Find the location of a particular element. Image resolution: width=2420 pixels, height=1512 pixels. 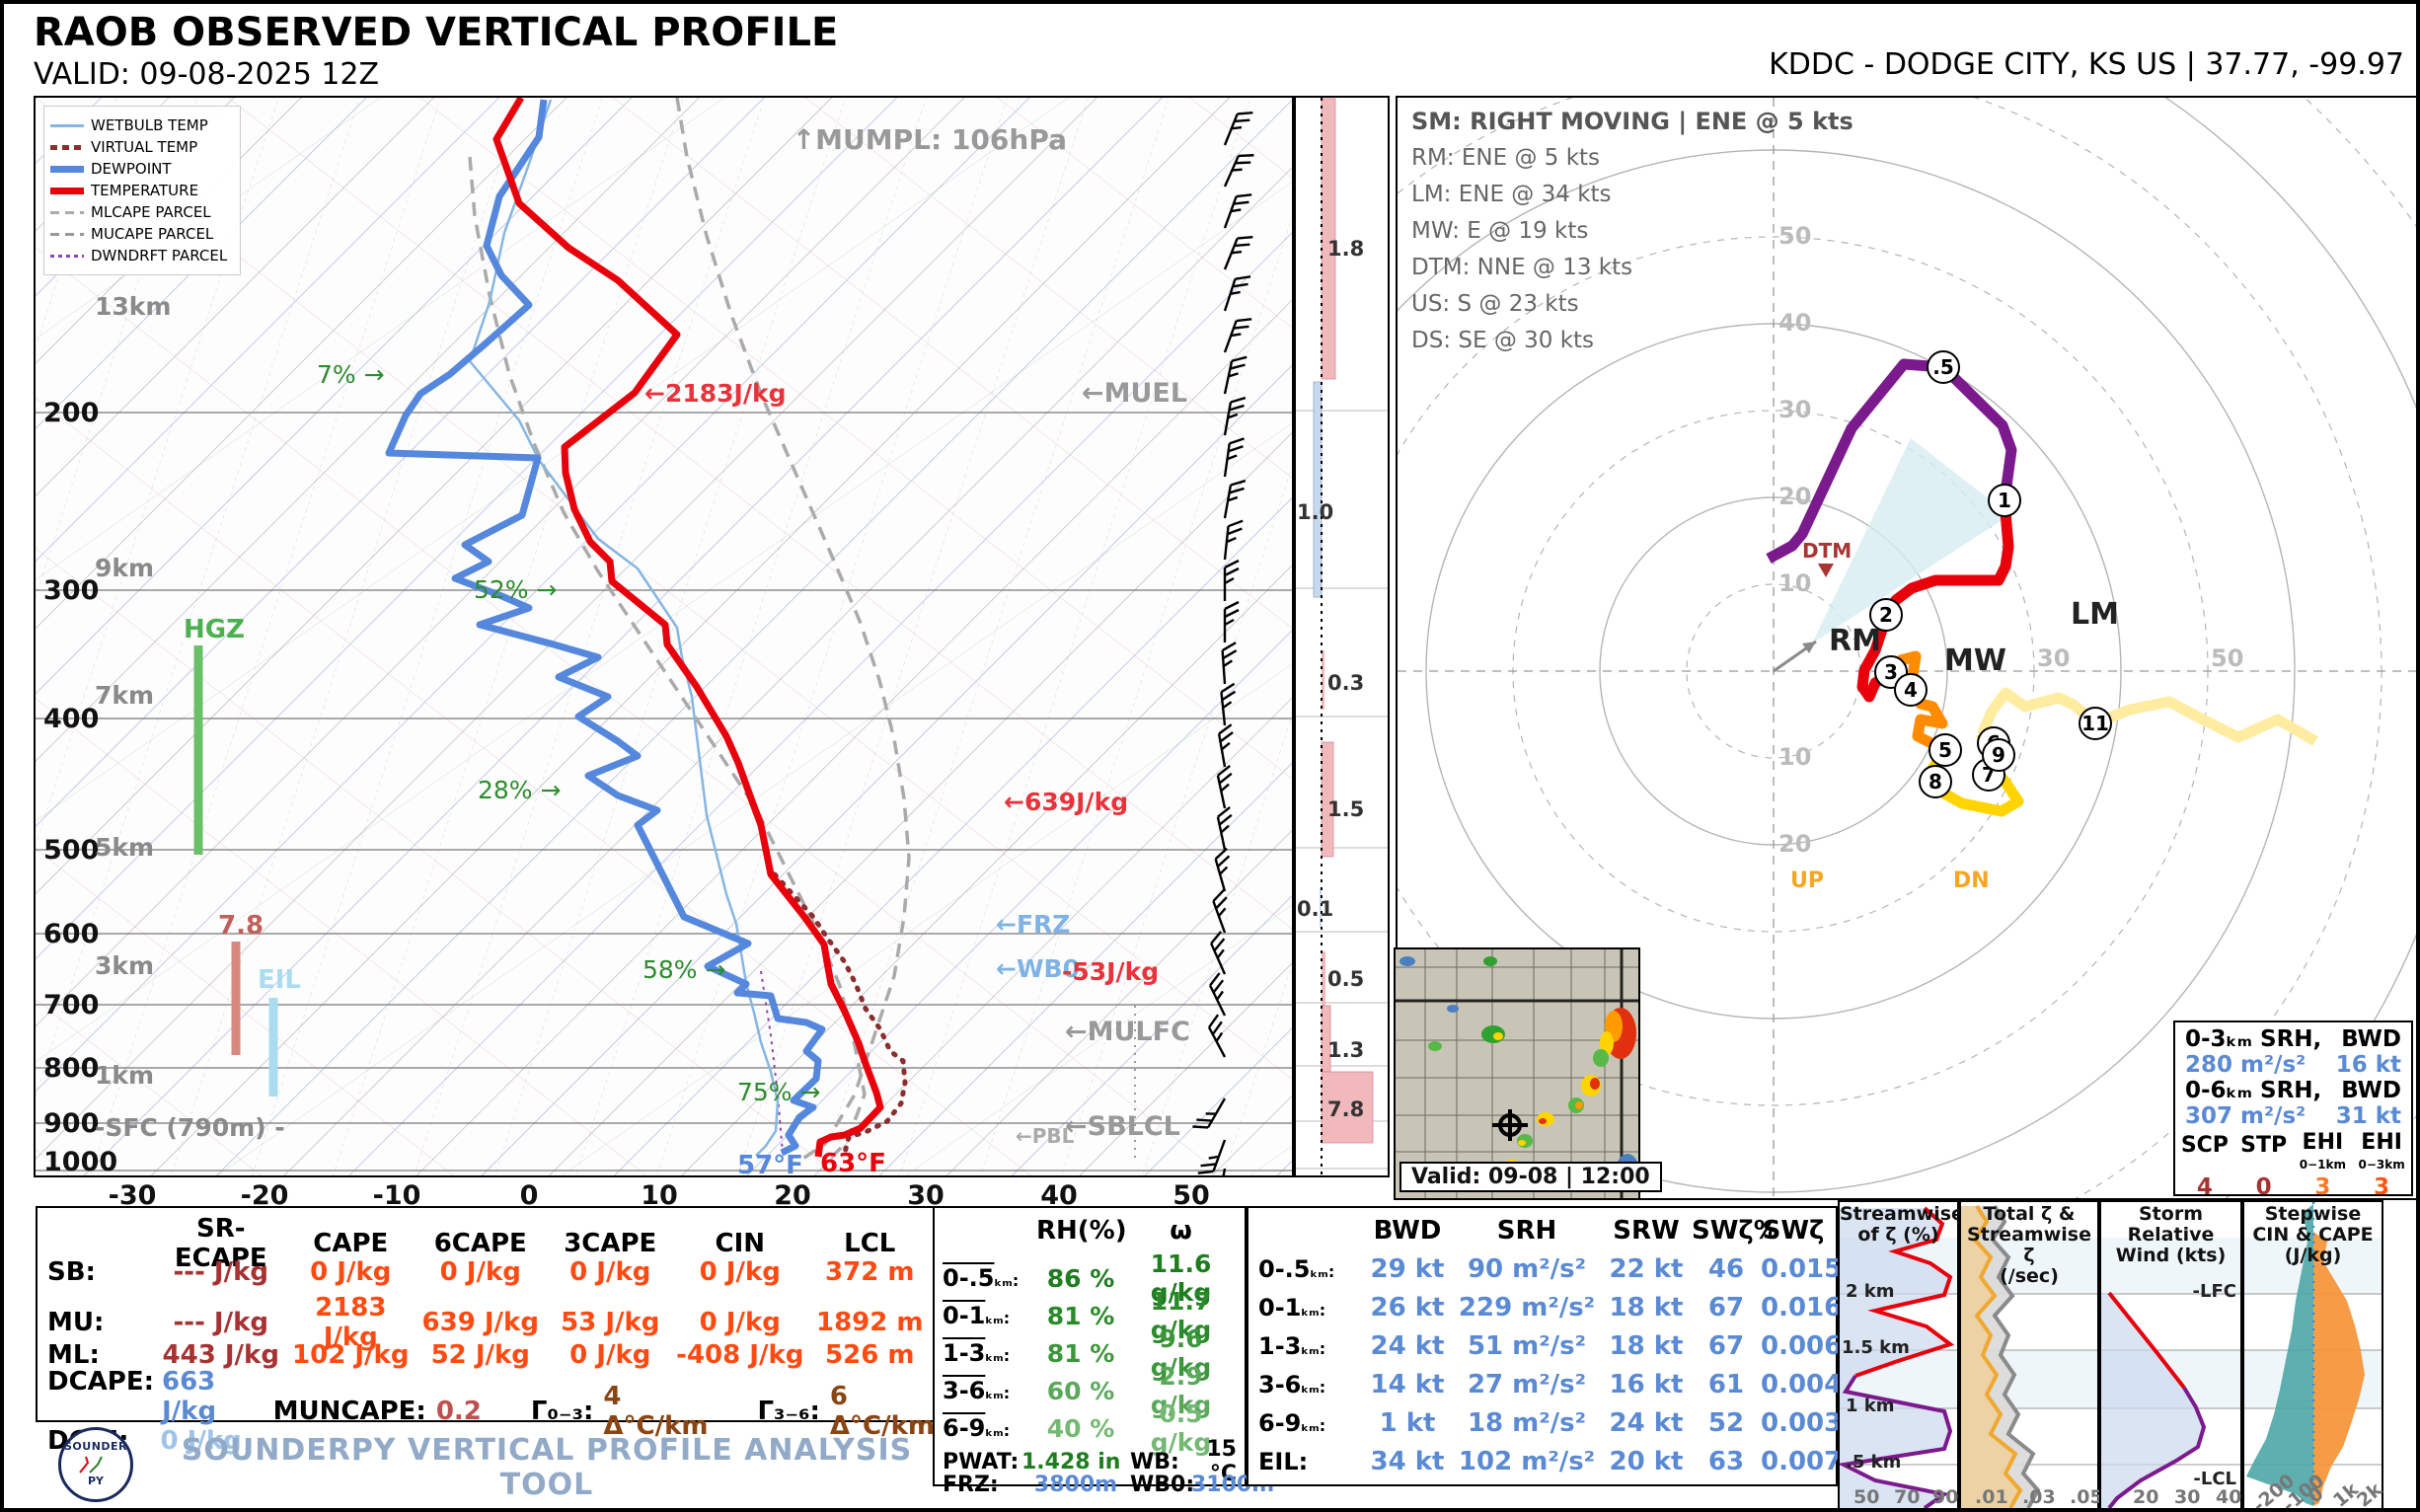

temp-tick: -30 is located at coordinates (132, 1195).